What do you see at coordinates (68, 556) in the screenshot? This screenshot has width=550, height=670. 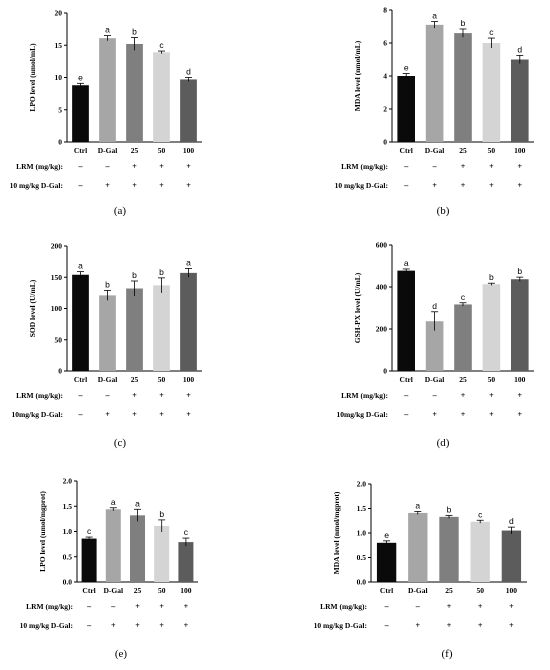 I see `y-tick-label: 0.5` at bounding box center [68, 556].